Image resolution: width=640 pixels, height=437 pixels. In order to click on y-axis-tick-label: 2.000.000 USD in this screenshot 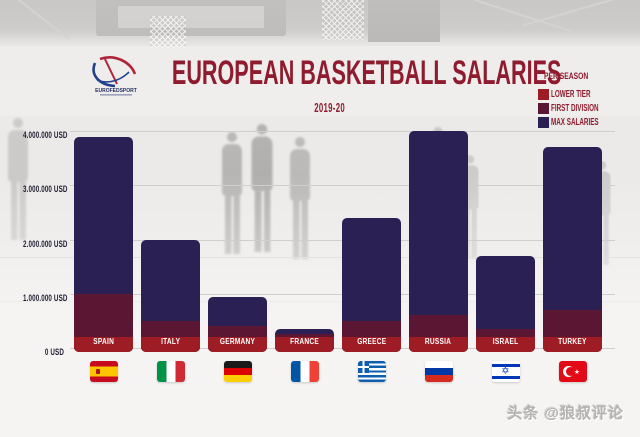, I will do `click(45, 244)`.